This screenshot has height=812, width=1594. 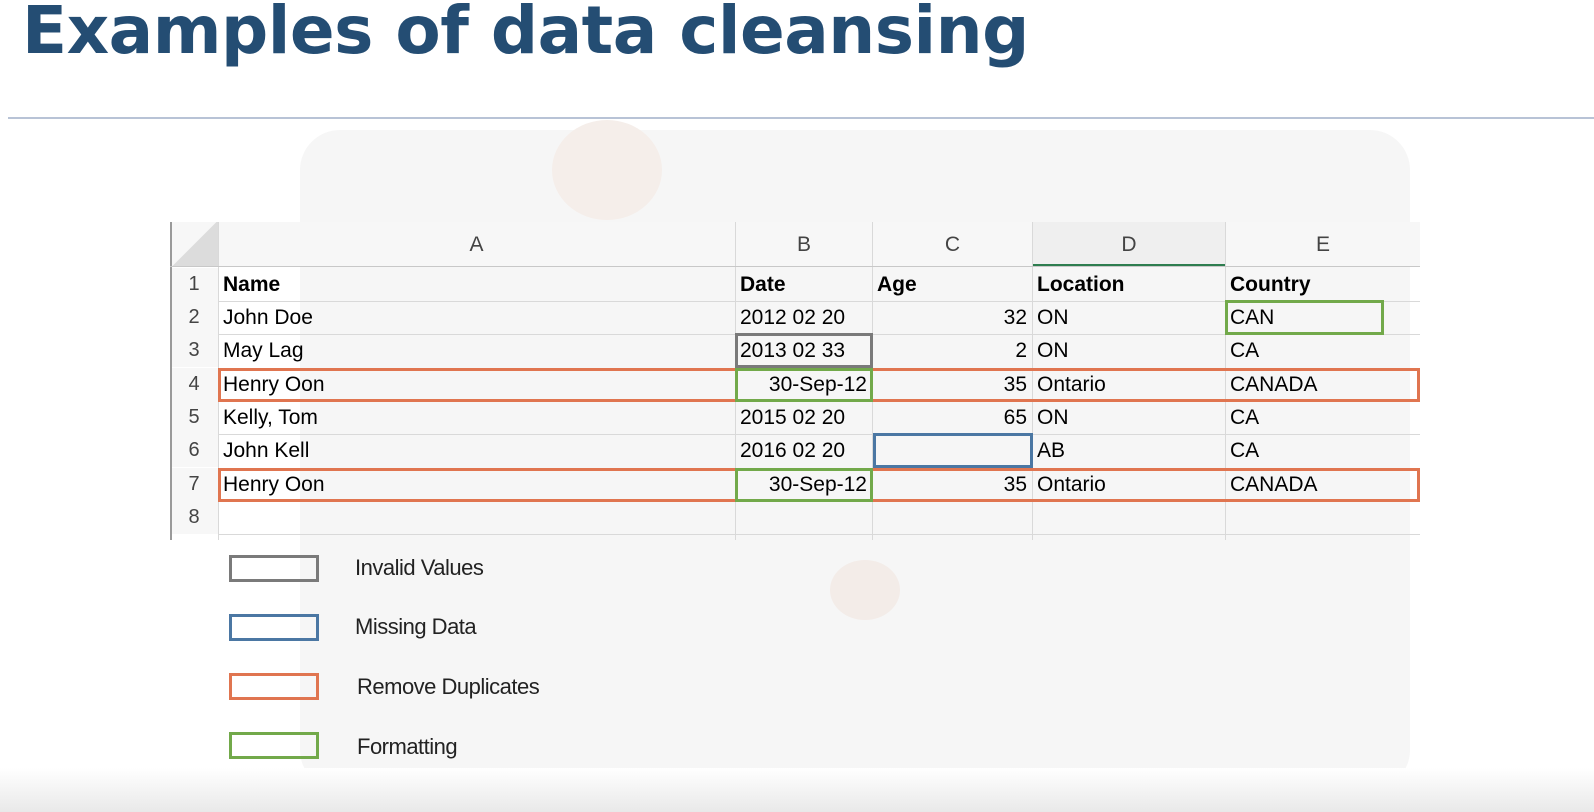 What do you see at coordinates (274, 384) in the screenshot?
I see `cell-a4: Henry Oon` at bounding box center [274, 384].